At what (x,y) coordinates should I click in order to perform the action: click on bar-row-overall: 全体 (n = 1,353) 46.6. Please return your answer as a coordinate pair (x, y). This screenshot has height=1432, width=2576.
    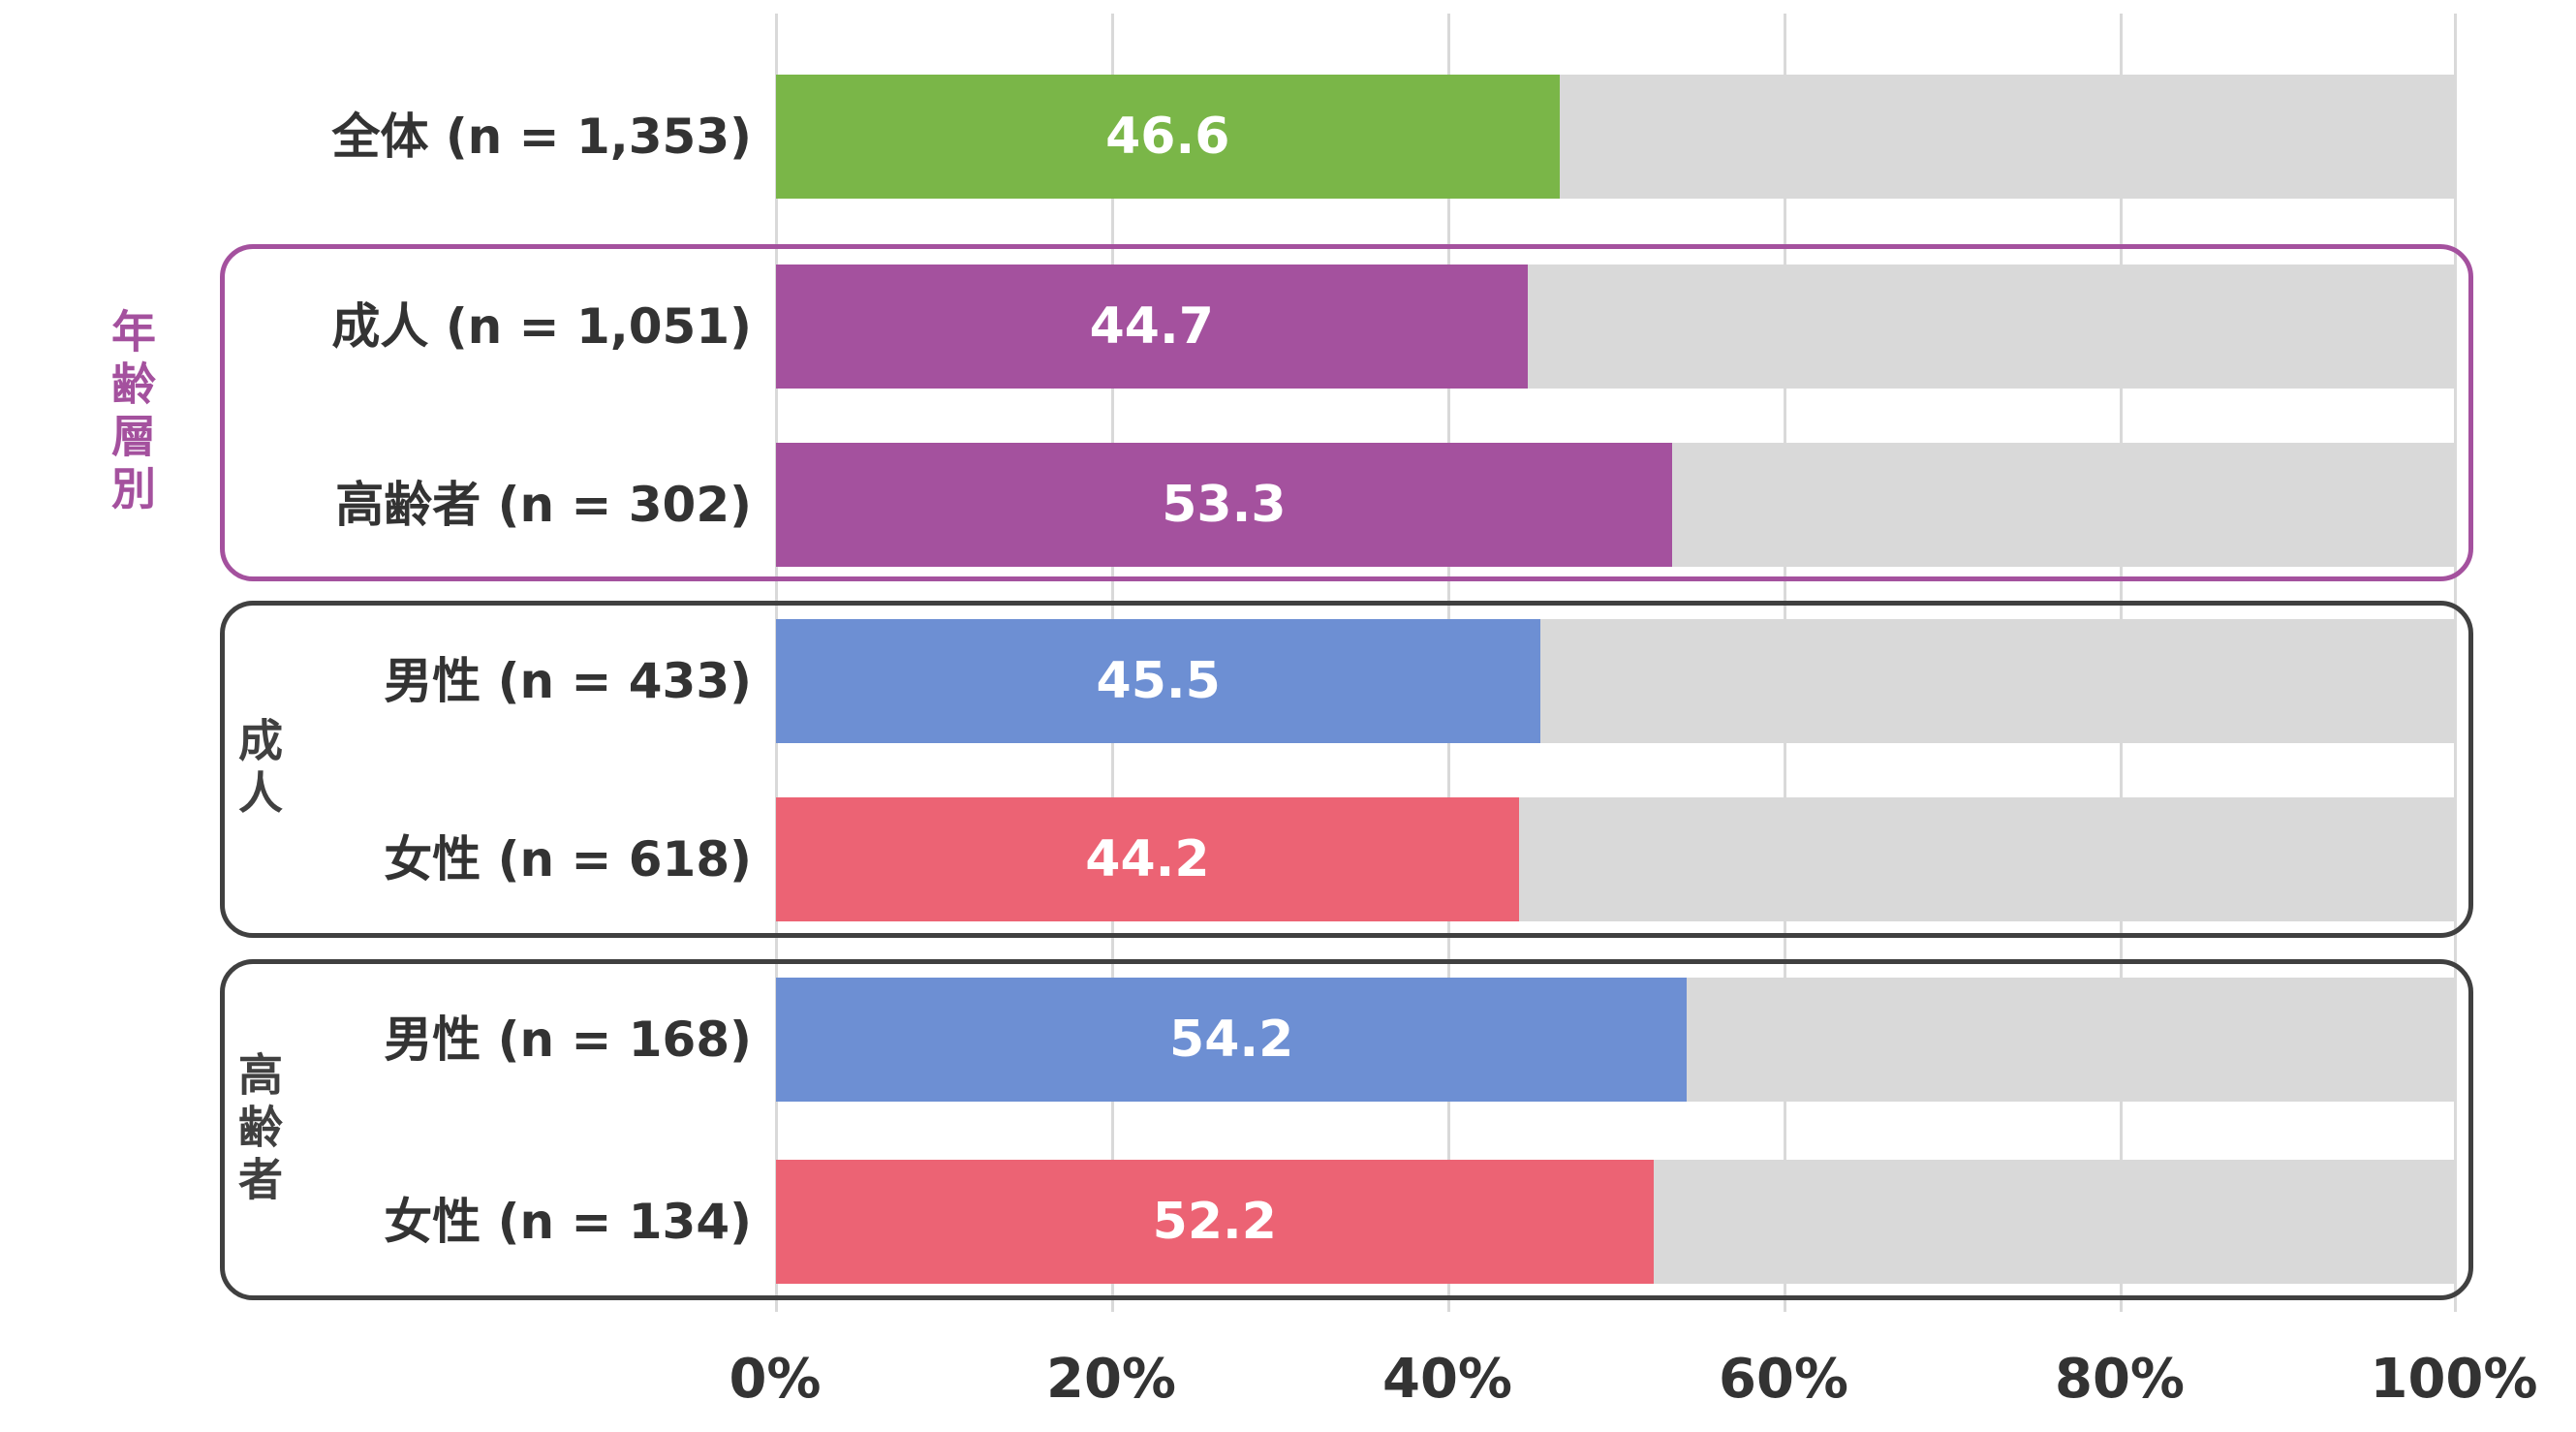
    Looking at the image, I should click on (1288, 137).